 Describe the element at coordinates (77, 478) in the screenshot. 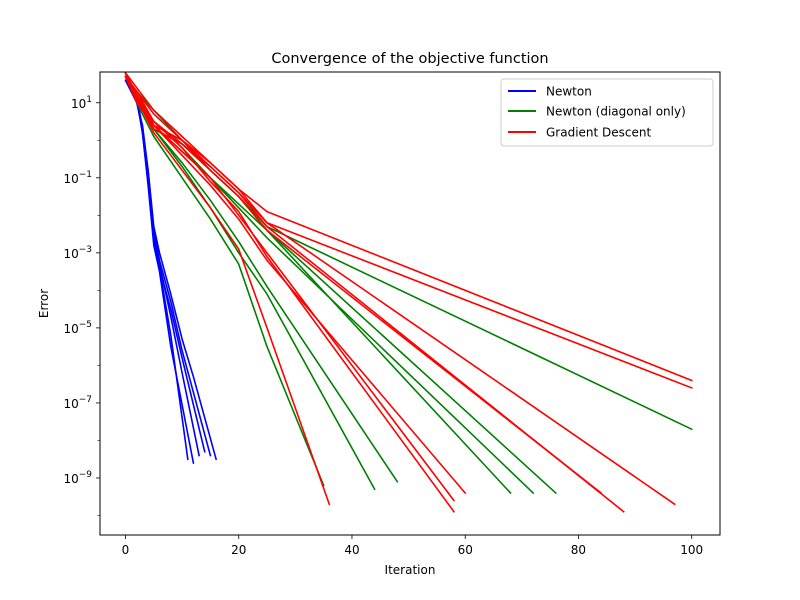

I see `y-tick-label: 10⁻⁹` at that location.